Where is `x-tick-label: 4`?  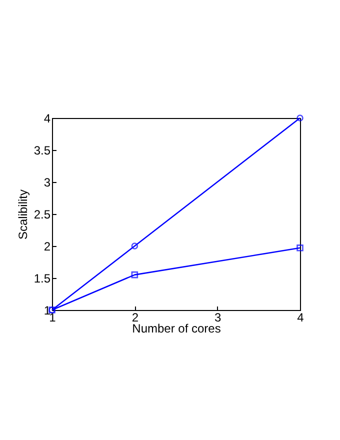
x-tick-label: 4 is located at coordinates (300, 317).